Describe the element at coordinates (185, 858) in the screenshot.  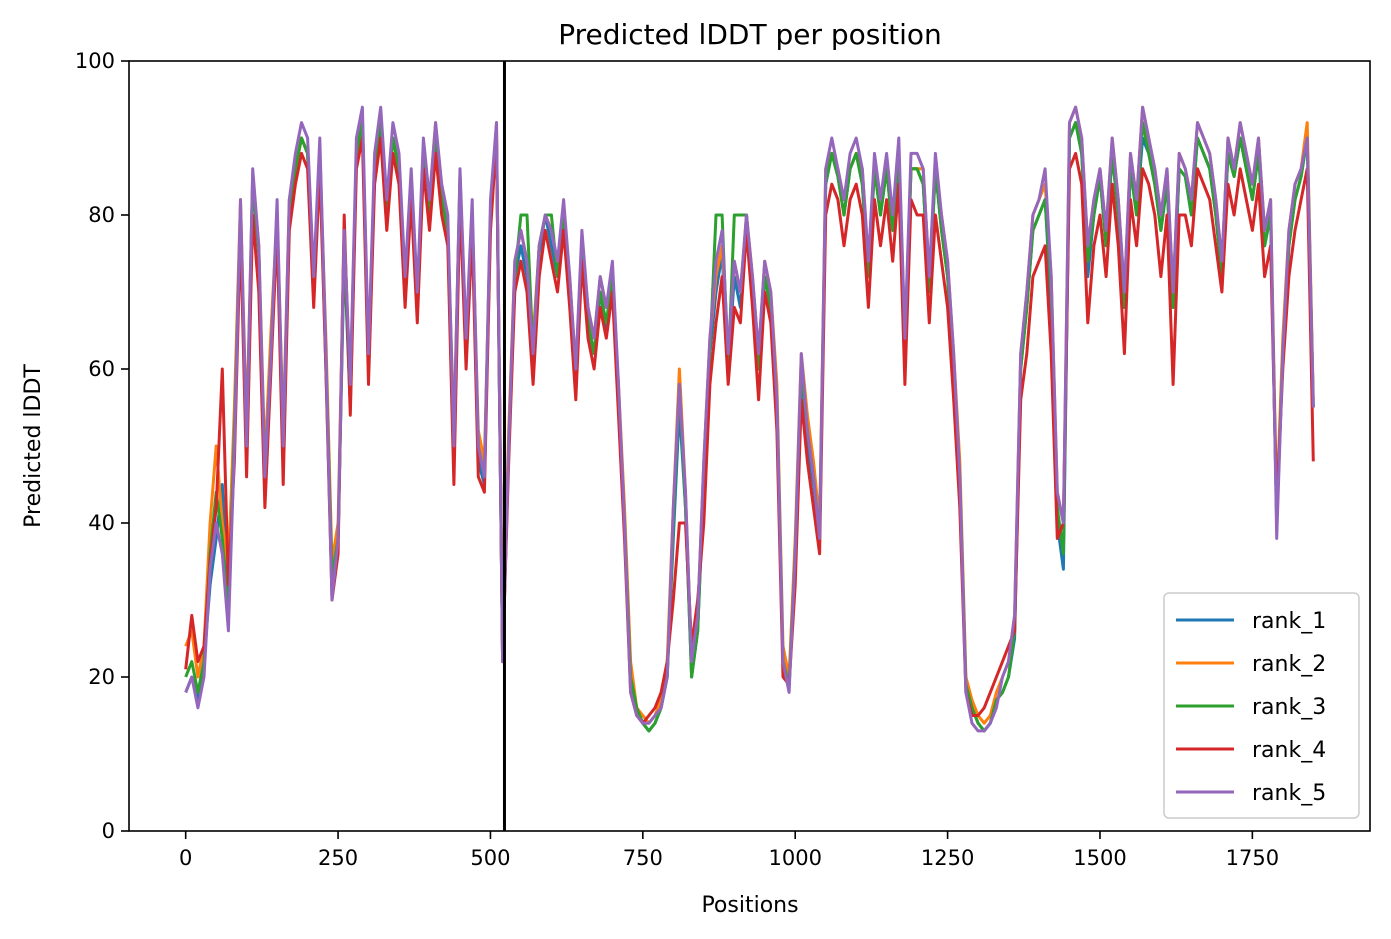
I see `x-tick-label: 0` at that location.